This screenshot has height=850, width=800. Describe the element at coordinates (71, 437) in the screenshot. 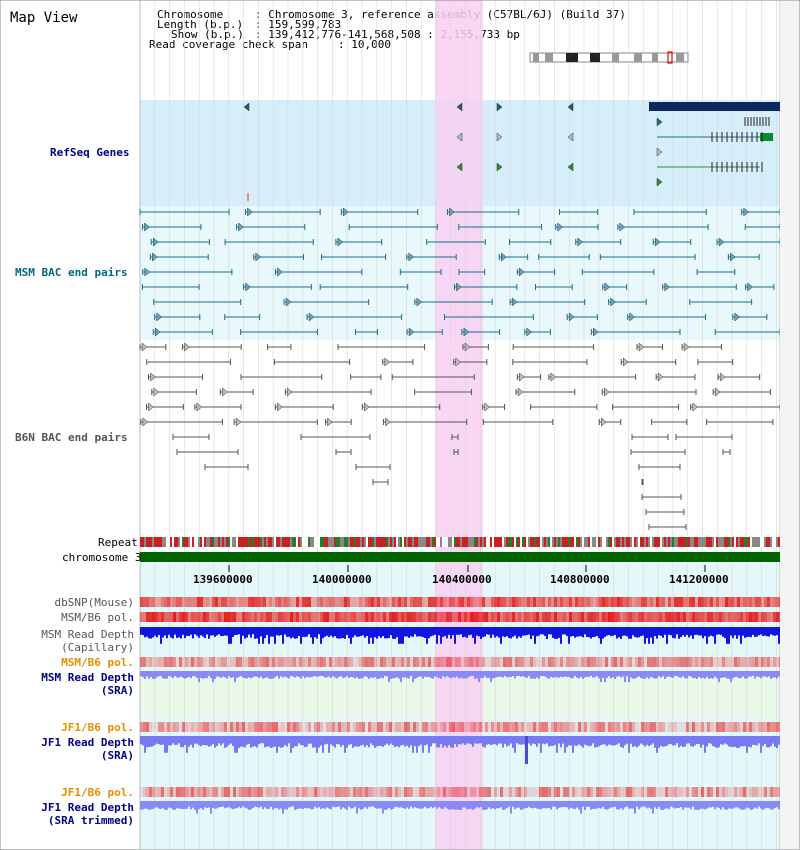

I see `track-label-b6n-bac: B6N BAC end pairs` at that location.